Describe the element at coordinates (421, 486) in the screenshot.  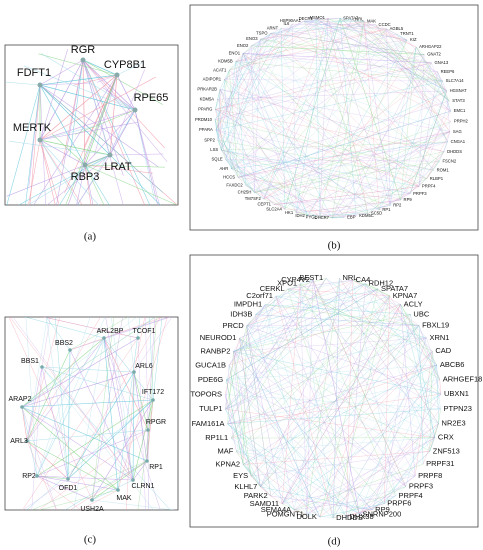
I see `node-label: PRPF3` at that location.